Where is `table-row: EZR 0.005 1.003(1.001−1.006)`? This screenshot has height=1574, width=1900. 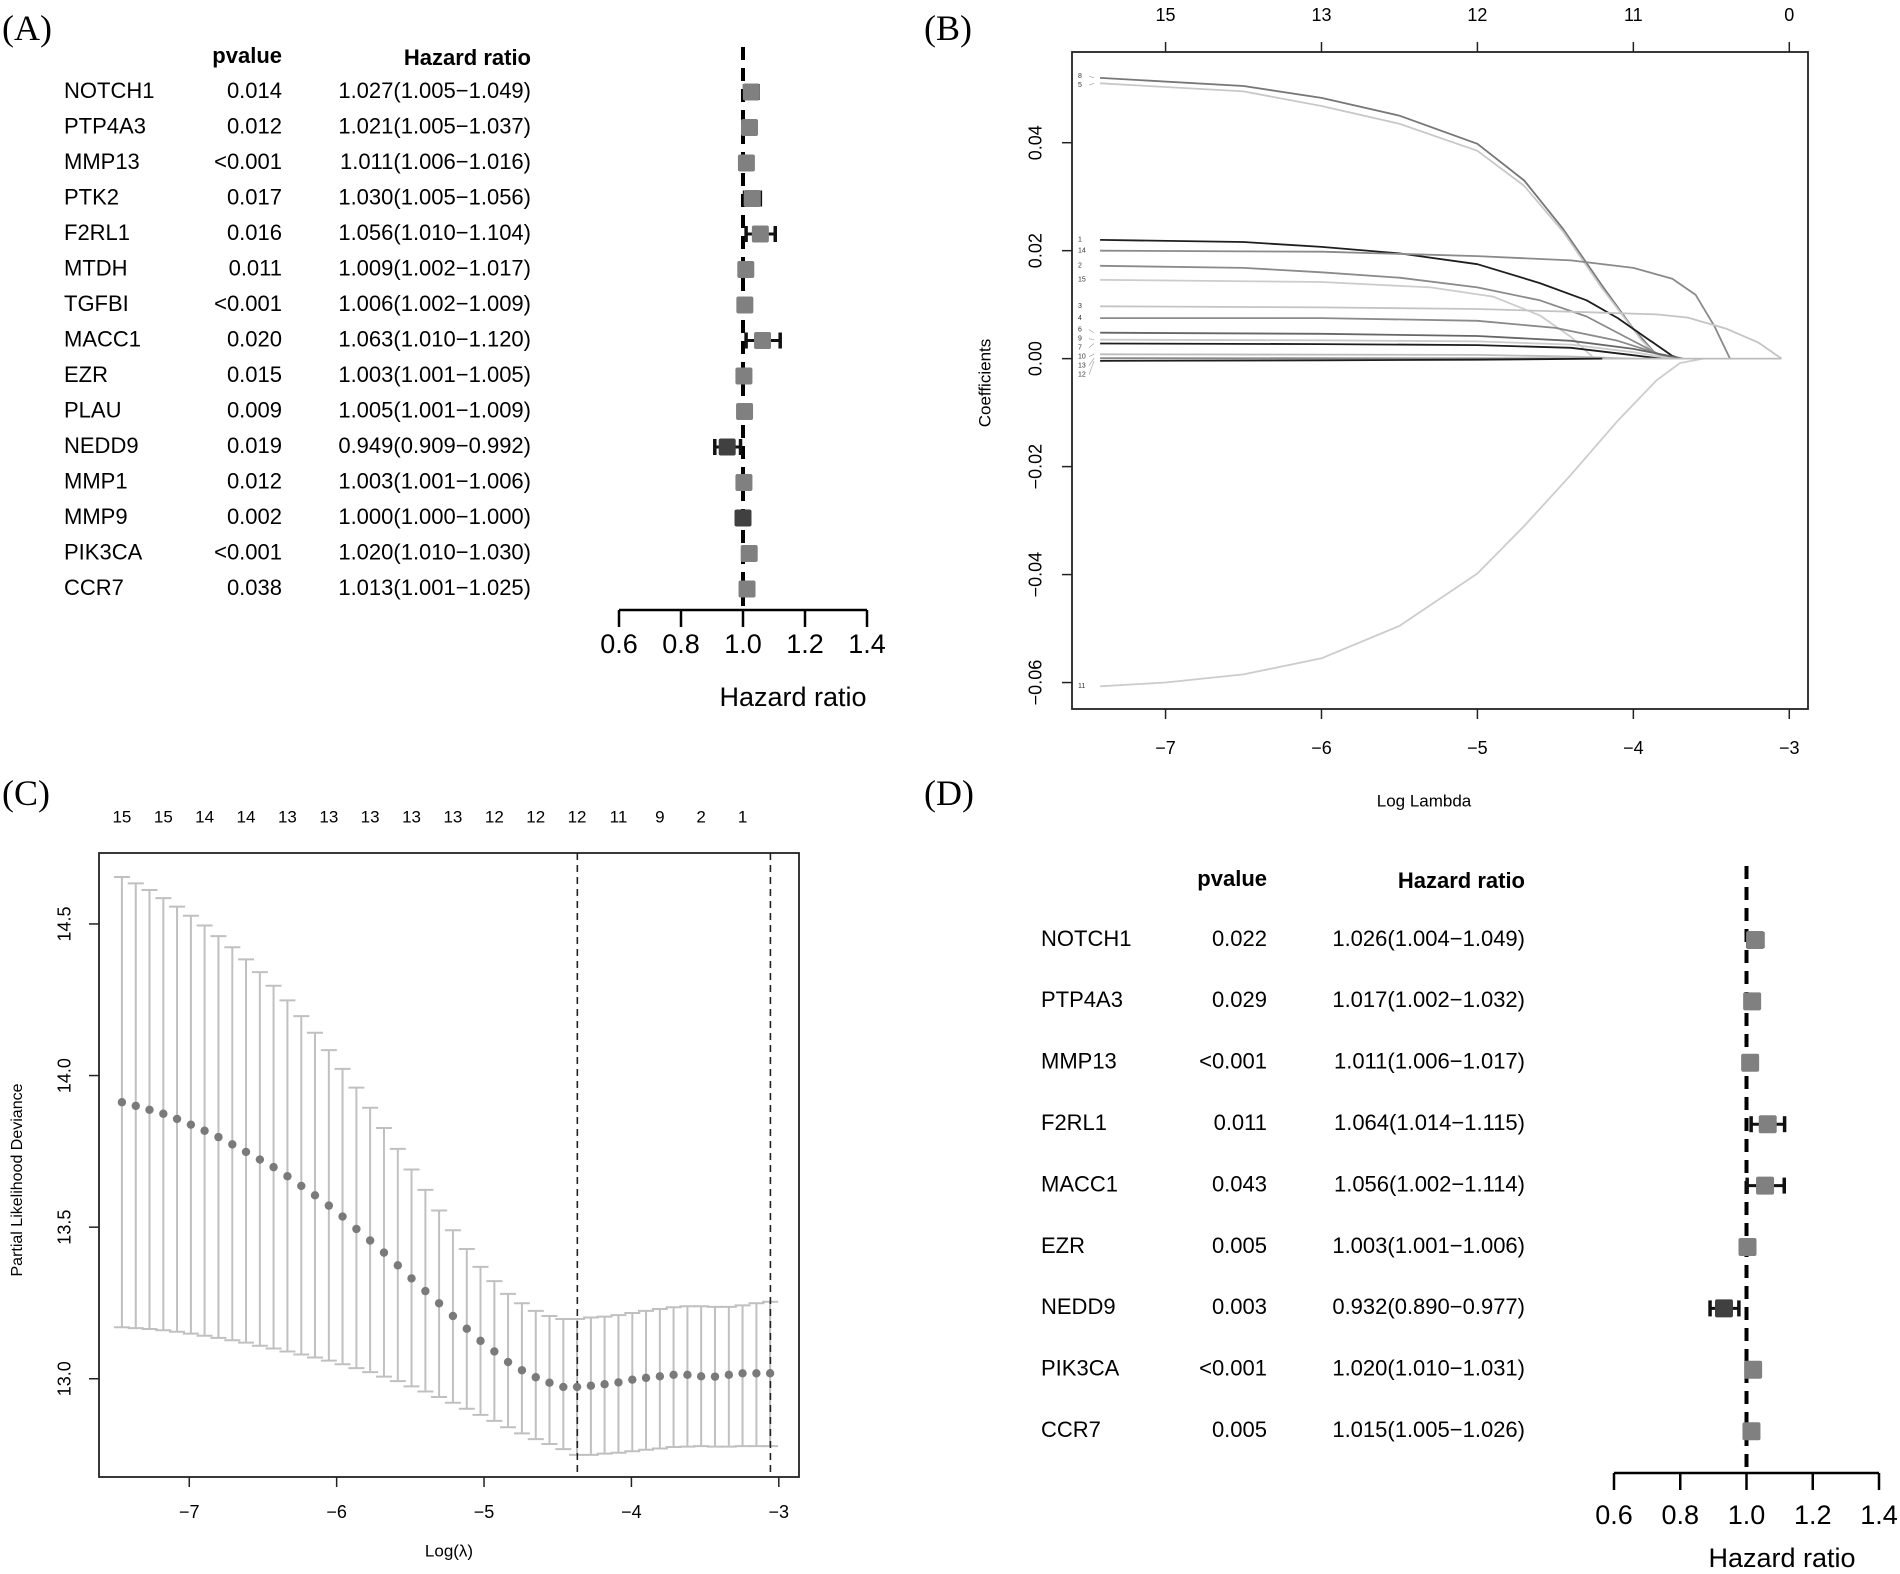
table-row: EZR 0.005 1.003(1.001−1.006) is located at coordinates (1399, 1245).